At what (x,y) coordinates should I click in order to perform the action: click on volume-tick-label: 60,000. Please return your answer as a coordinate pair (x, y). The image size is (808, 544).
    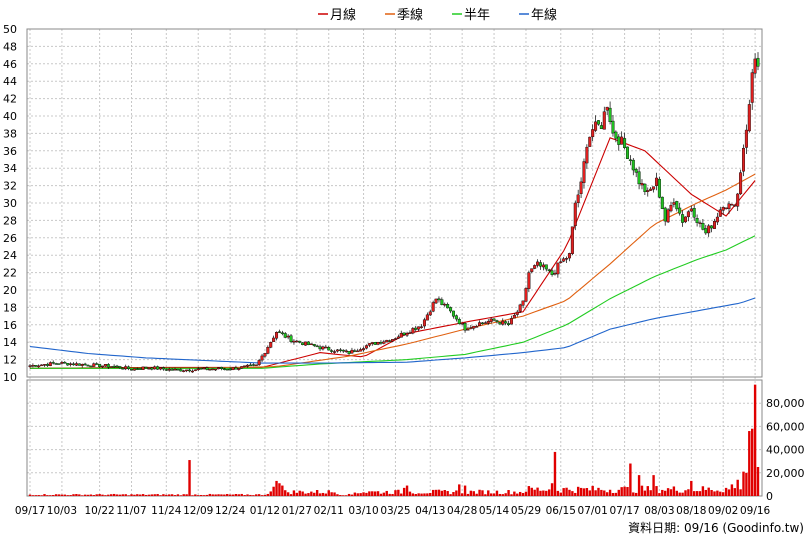
    Looking at the image, I should click on (785, 426).